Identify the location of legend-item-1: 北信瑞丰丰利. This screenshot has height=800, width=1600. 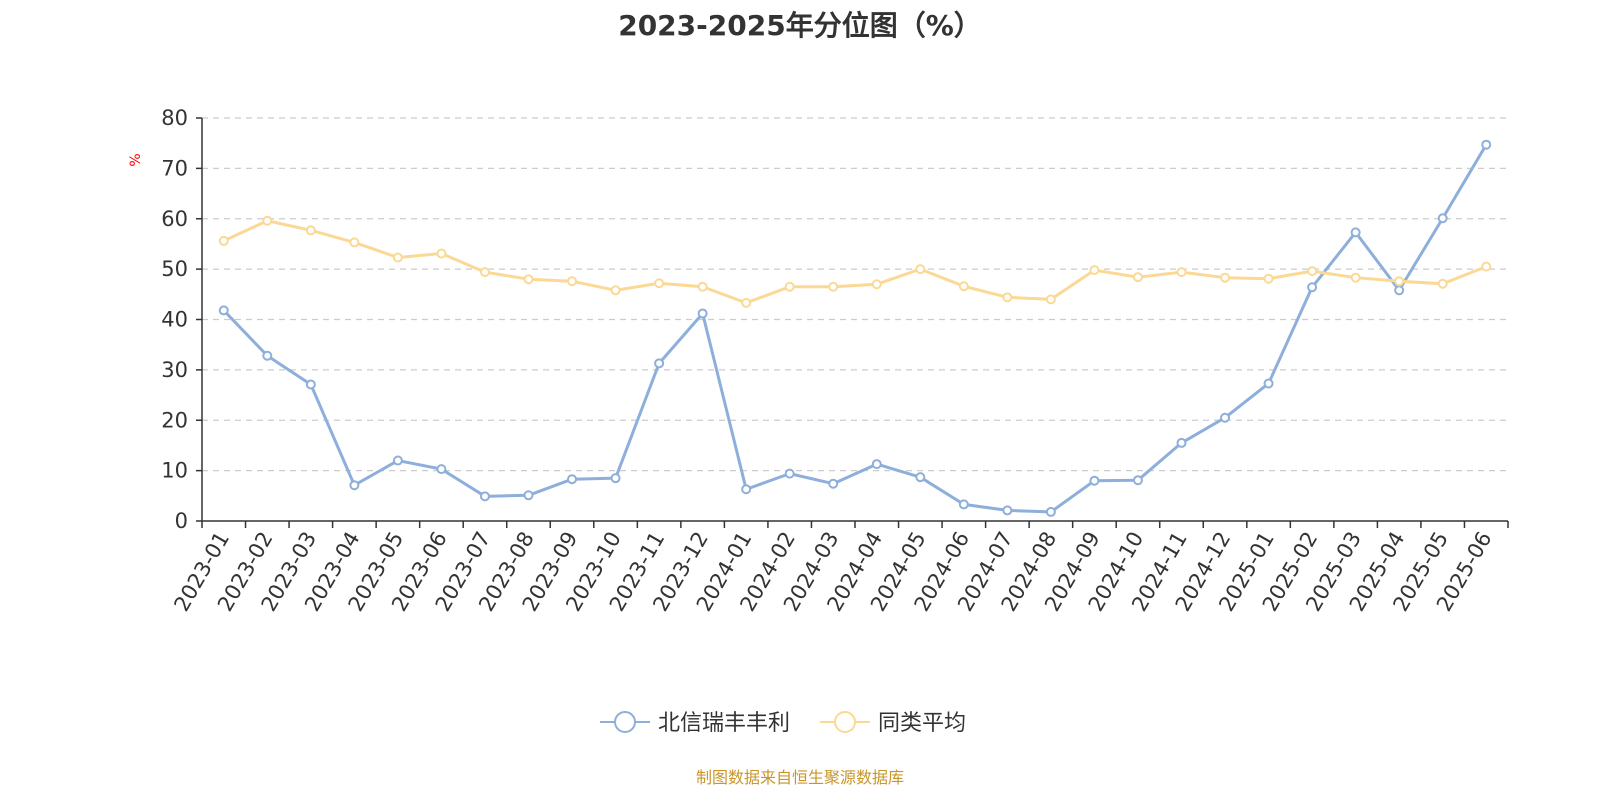
(695, 723).